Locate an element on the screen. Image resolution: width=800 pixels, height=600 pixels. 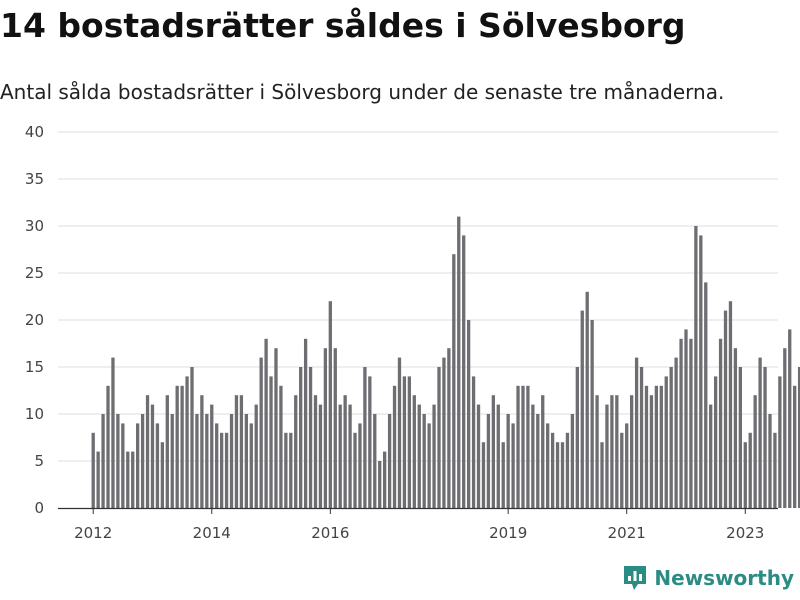
y-tick-label: 25 is located at coordinates (34, 273).